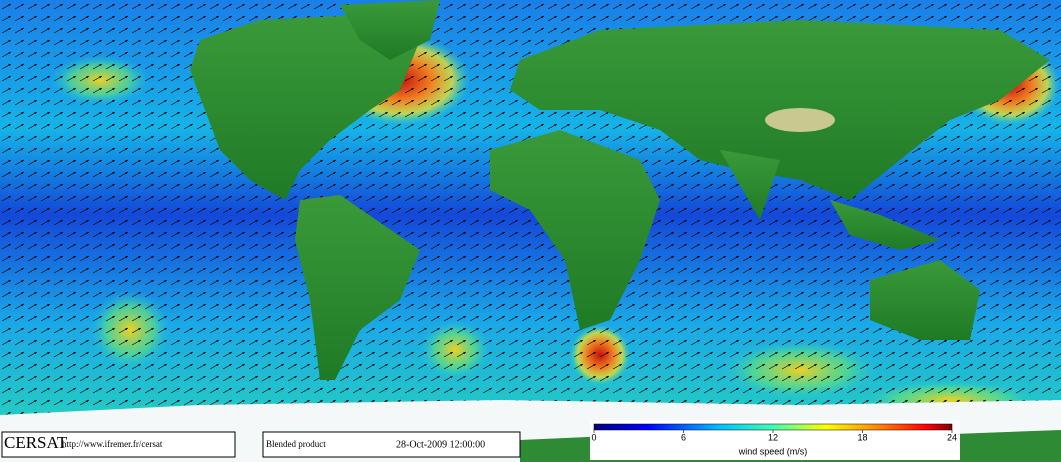  What do you see at coordinates (440, 444) in the screenshot?
I see `date: 28-Oct-2009 12:00:00` at bounding box center [440, 444].